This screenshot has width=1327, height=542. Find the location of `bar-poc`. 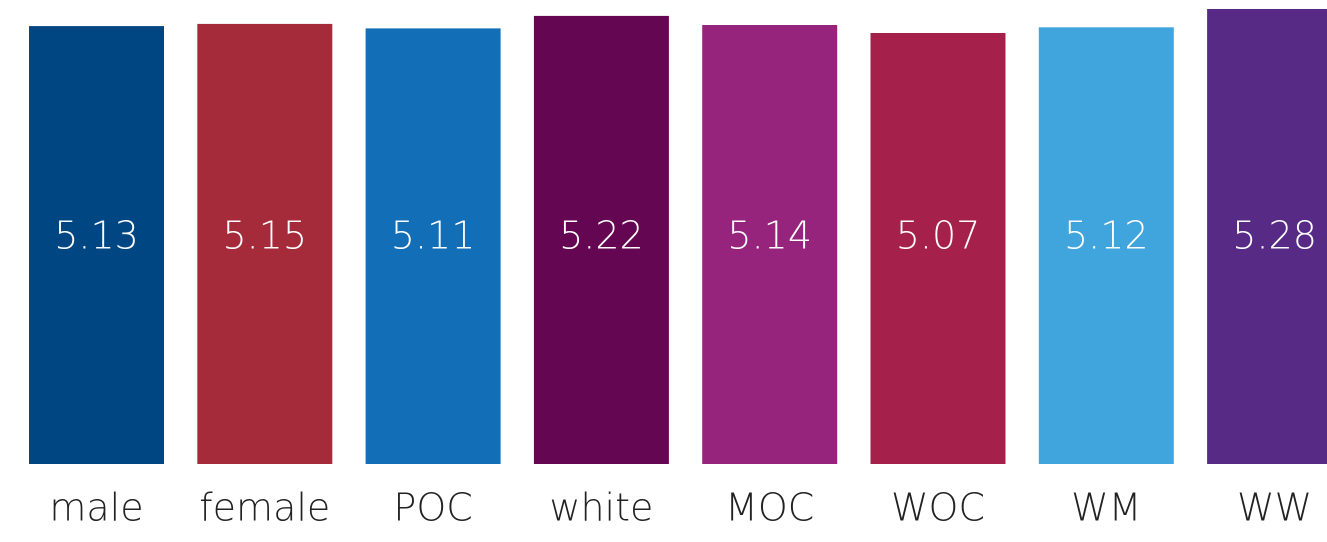

bar-poc is located at coordinates (433, 246).